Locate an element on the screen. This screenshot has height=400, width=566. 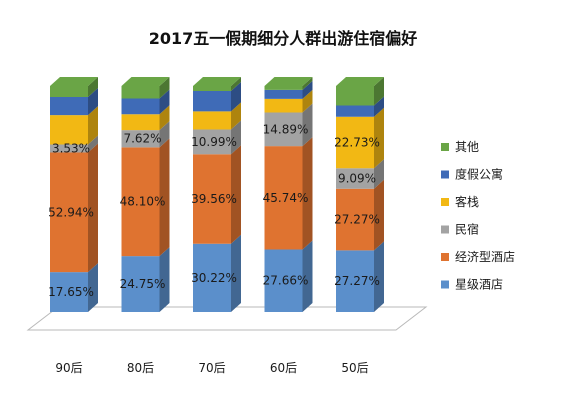
x-tick-label: 50后 is located at coordinates (354, 368).